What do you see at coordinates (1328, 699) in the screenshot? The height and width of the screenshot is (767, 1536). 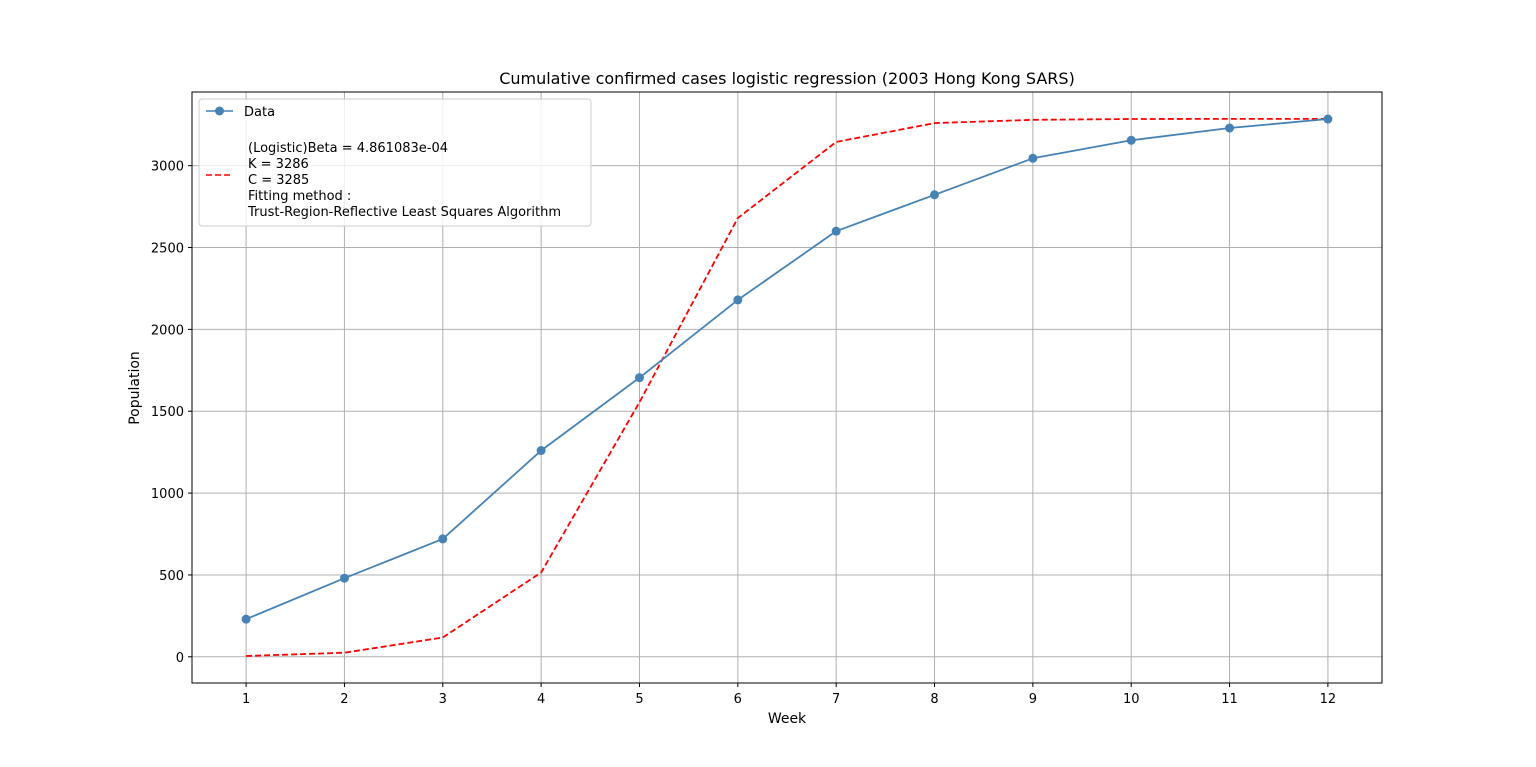 I see `x-tick-label: 12` at bounding box center [1328, 699].